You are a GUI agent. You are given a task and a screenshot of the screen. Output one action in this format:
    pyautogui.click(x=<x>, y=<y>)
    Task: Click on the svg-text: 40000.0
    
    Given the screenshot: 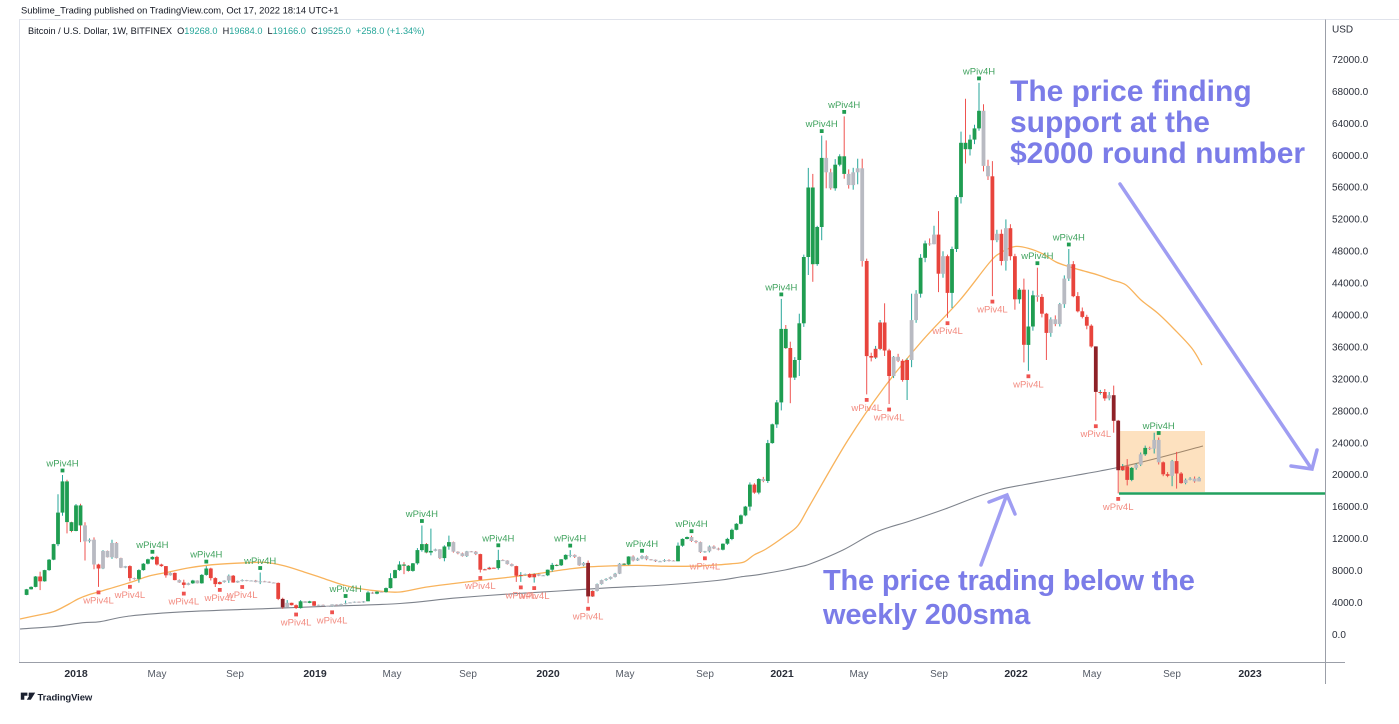 What is the action you would take?
    pyautogui.click(x=1350, y=316)
    